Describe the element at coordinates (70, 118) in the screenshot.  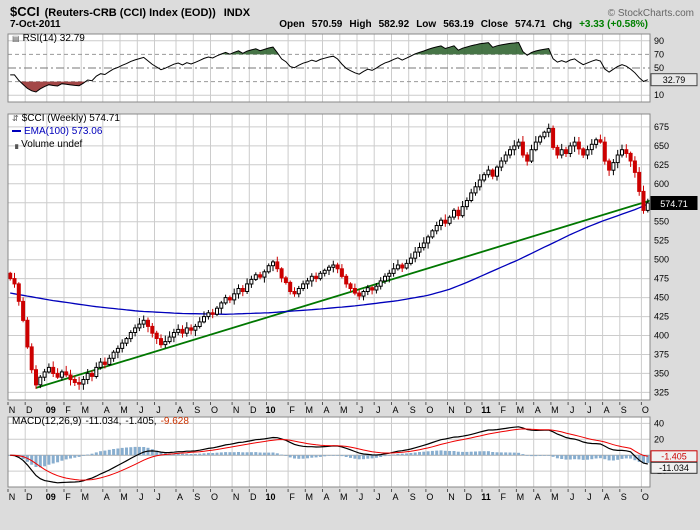
I see `price-label: $CCI (Weekly) 574.71` at that location.